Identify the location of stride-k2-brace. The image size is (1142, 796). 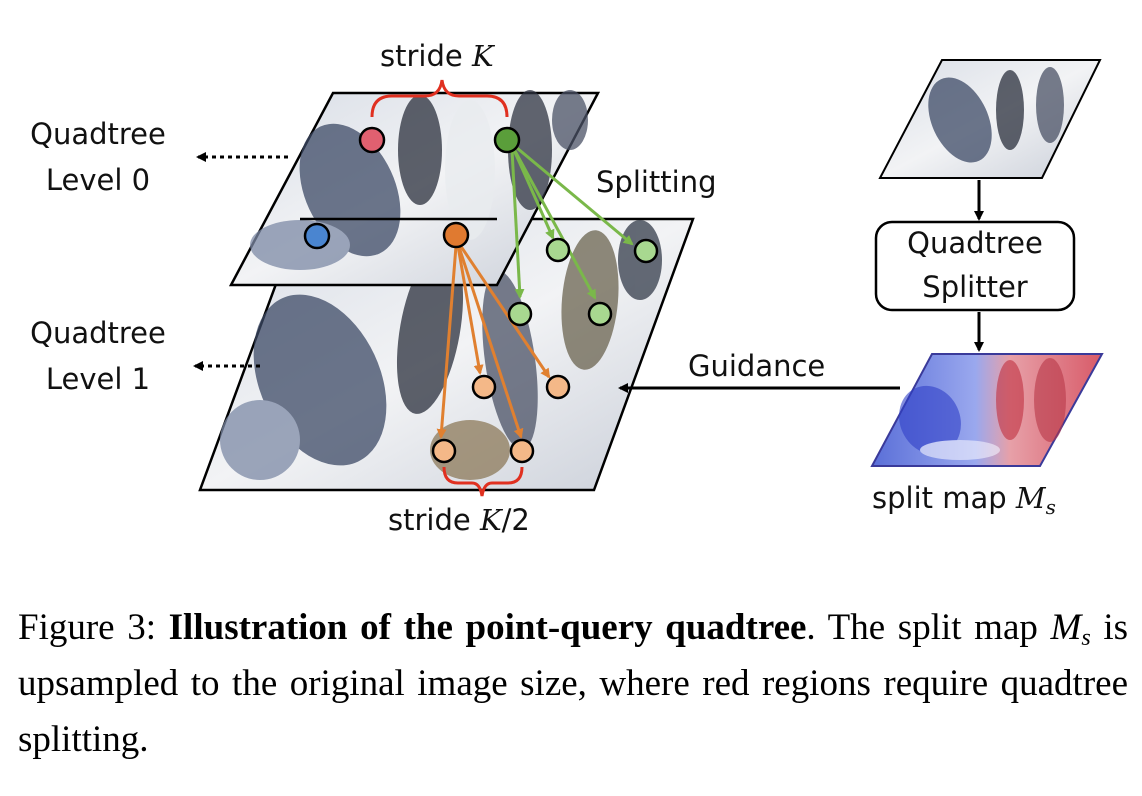
(483, 481).